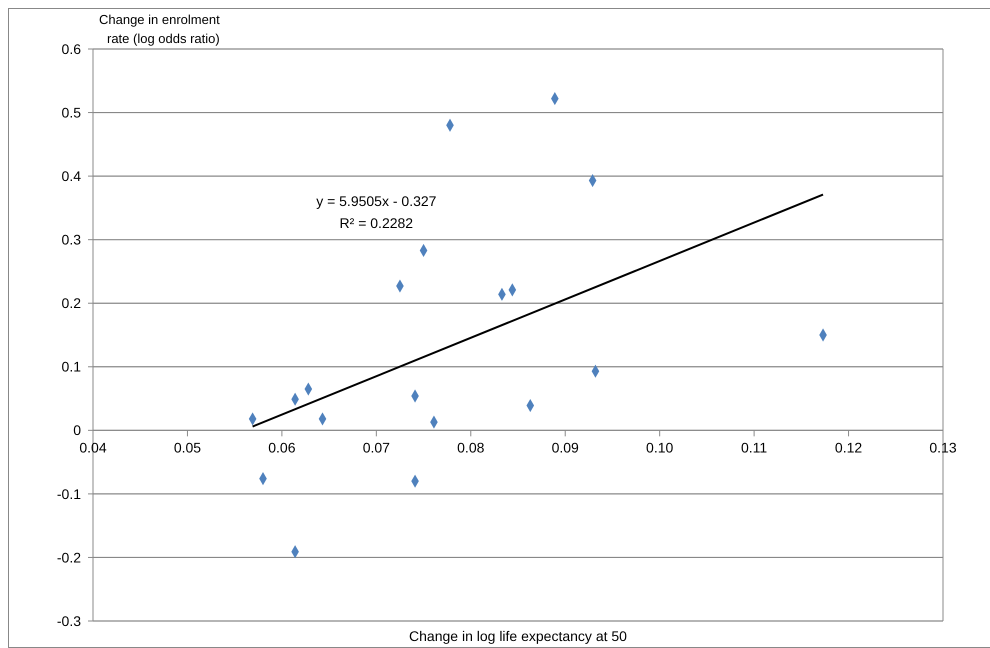 The image size is (990, 648). I want to click on x-tick-label: 0.11, so click(754, 447).